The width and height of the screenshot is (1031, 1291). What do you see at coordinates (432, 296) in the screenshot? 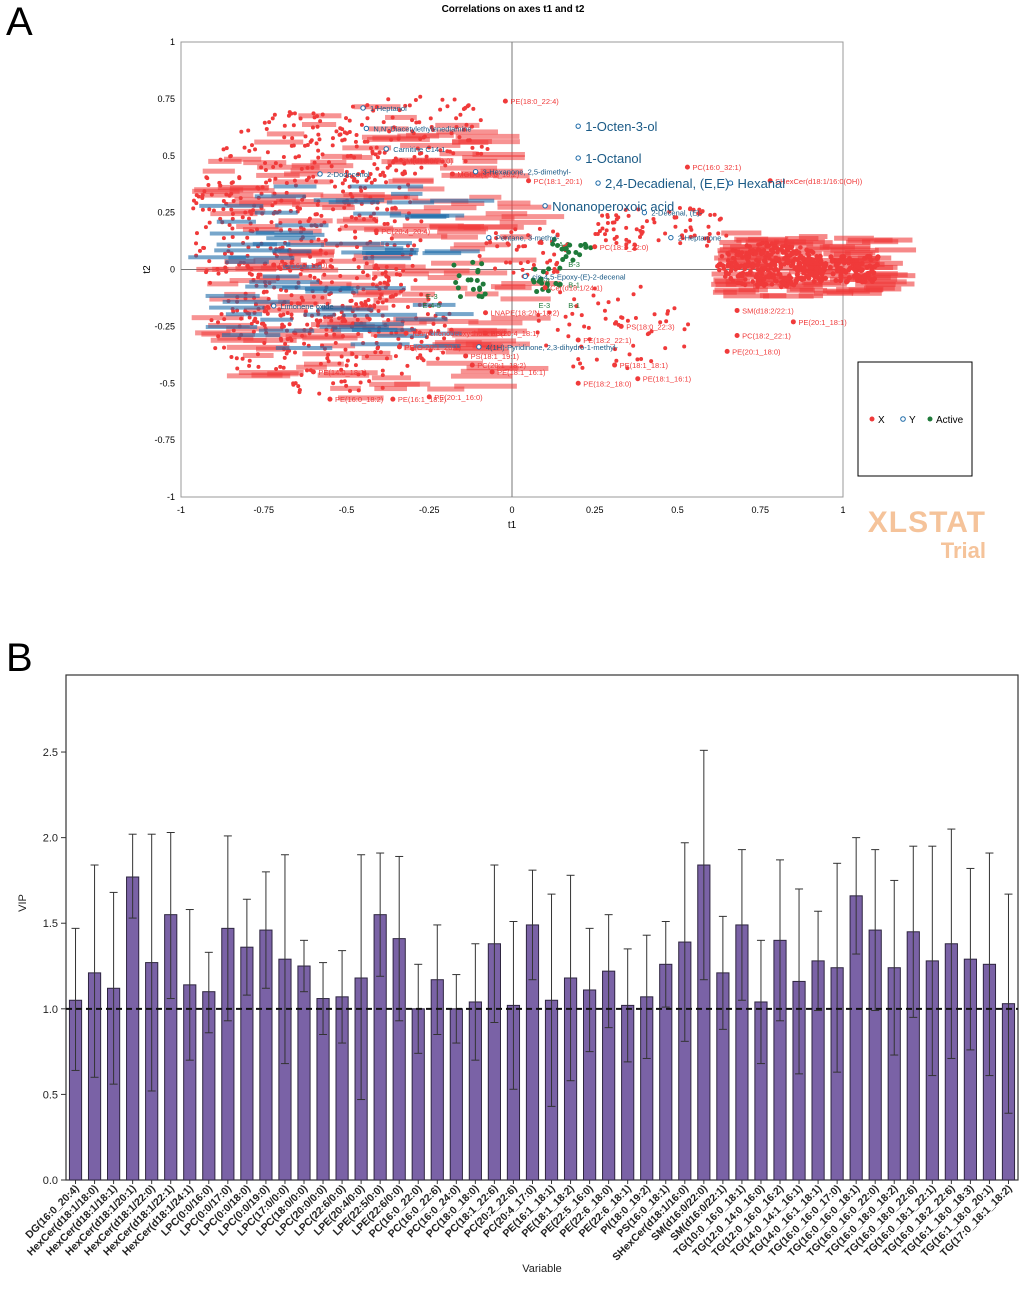
I see `active-label: E-3` at bounding box center [432, 296].